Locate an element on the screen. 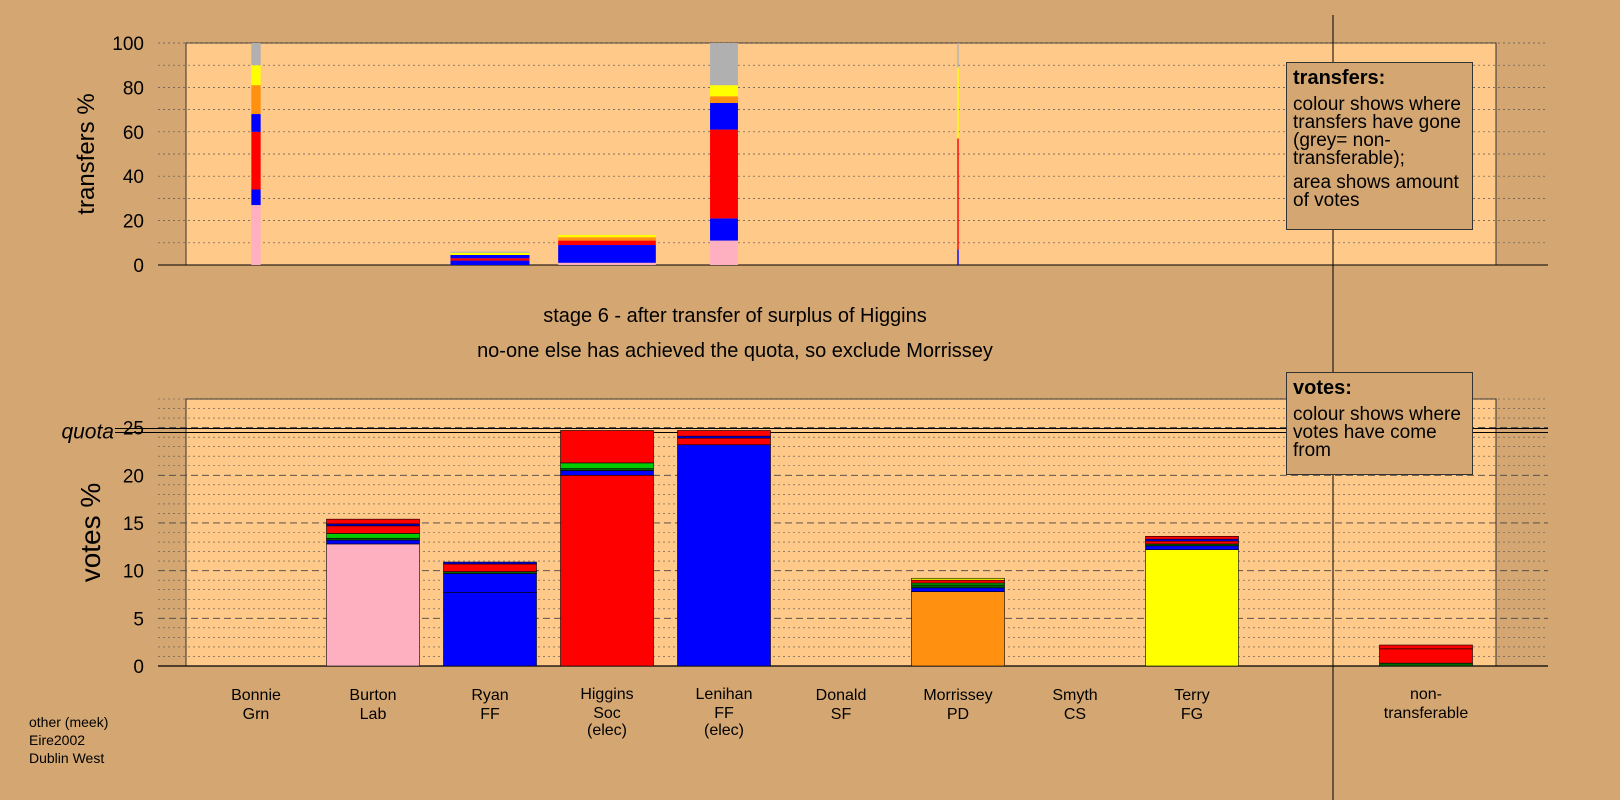  candidate-party-label: Lab is located at coordinates (373, 714).